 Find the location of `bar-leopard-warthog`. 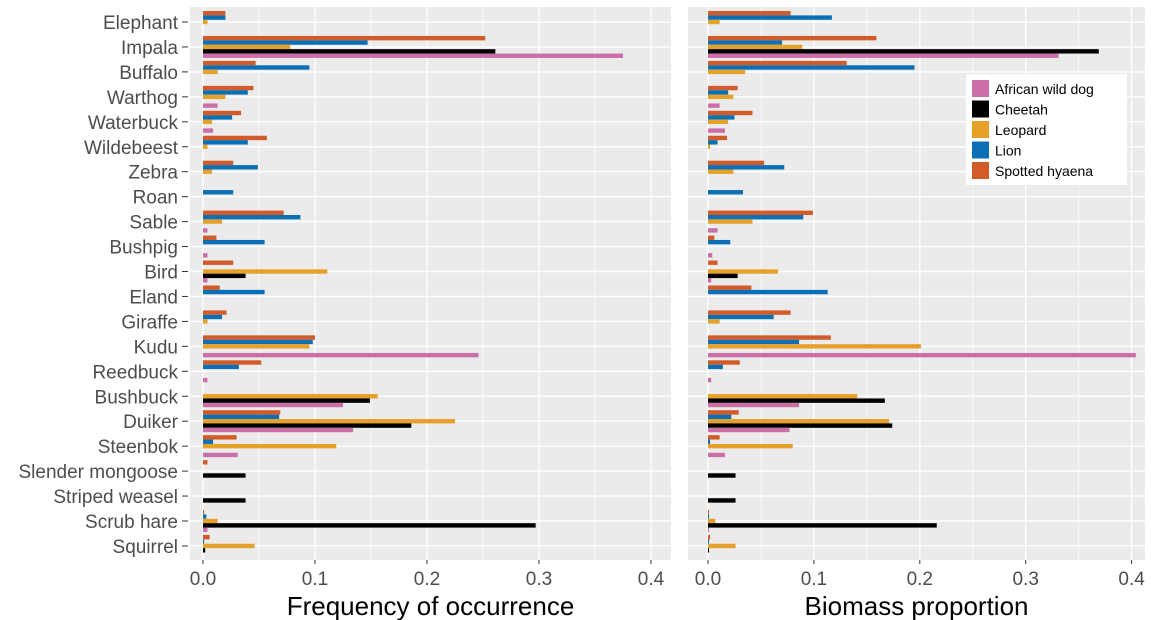

bar-leopard-warthog is located at coordinates (214, 97).